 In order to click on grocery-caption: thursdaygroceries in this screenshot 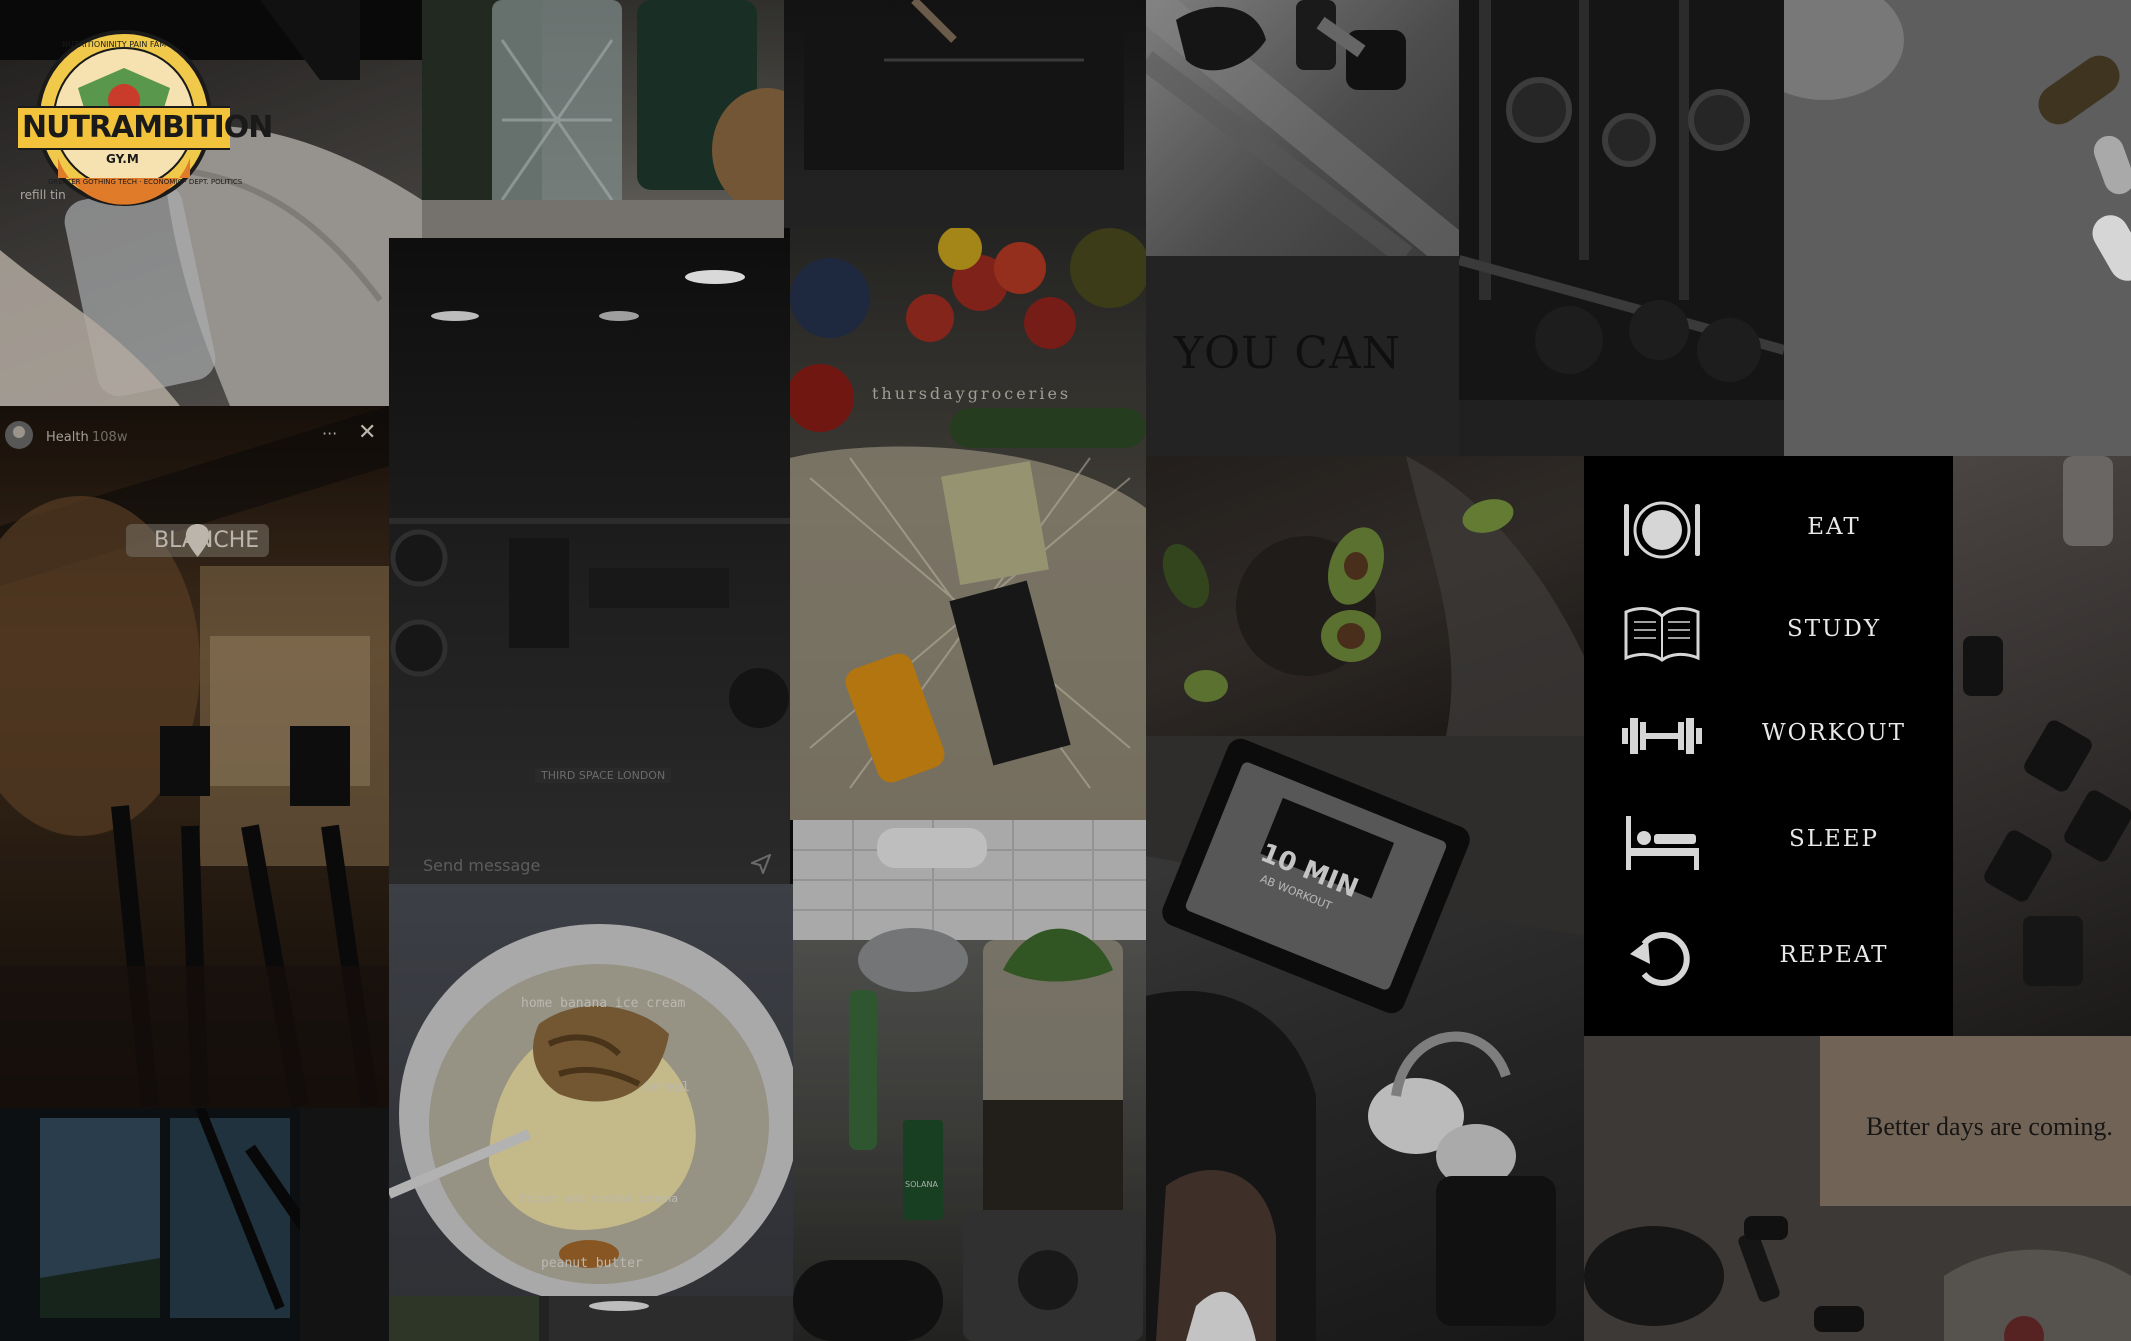, I will do `click(972, 393)`.